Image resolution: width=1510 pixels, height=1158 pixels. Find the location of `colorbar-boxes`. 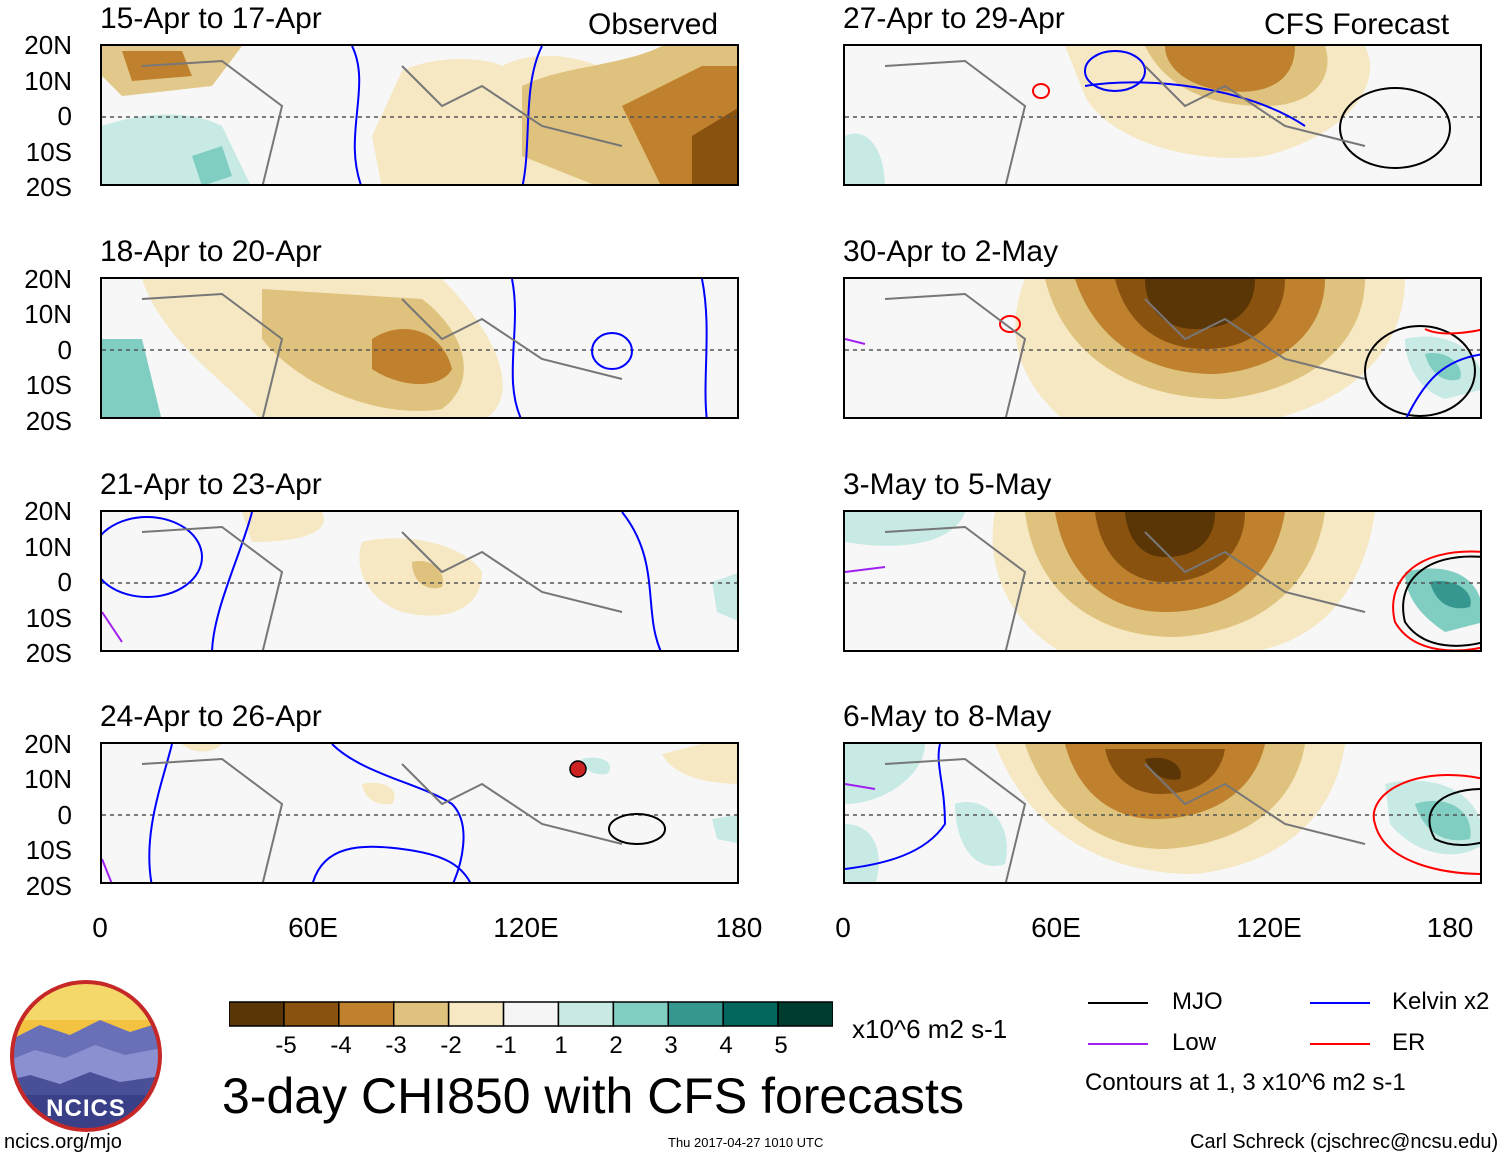

colorbar-boxes is located at coordinates (531, 1014).